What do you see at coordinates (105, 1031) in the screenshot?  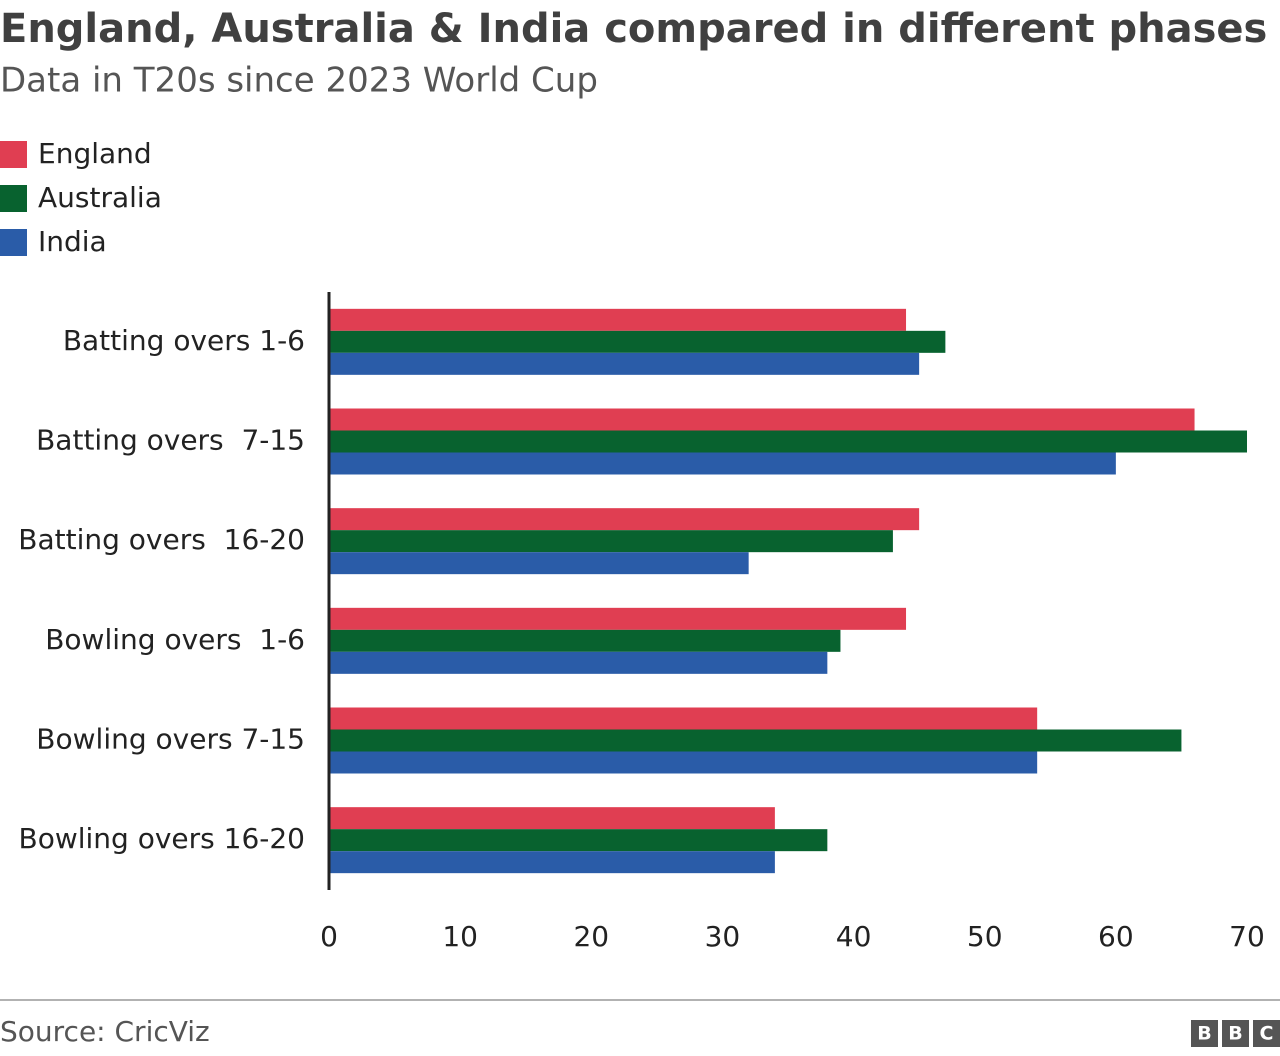 I see `source: Source: CricViz` at bounding box center [105, 1031].